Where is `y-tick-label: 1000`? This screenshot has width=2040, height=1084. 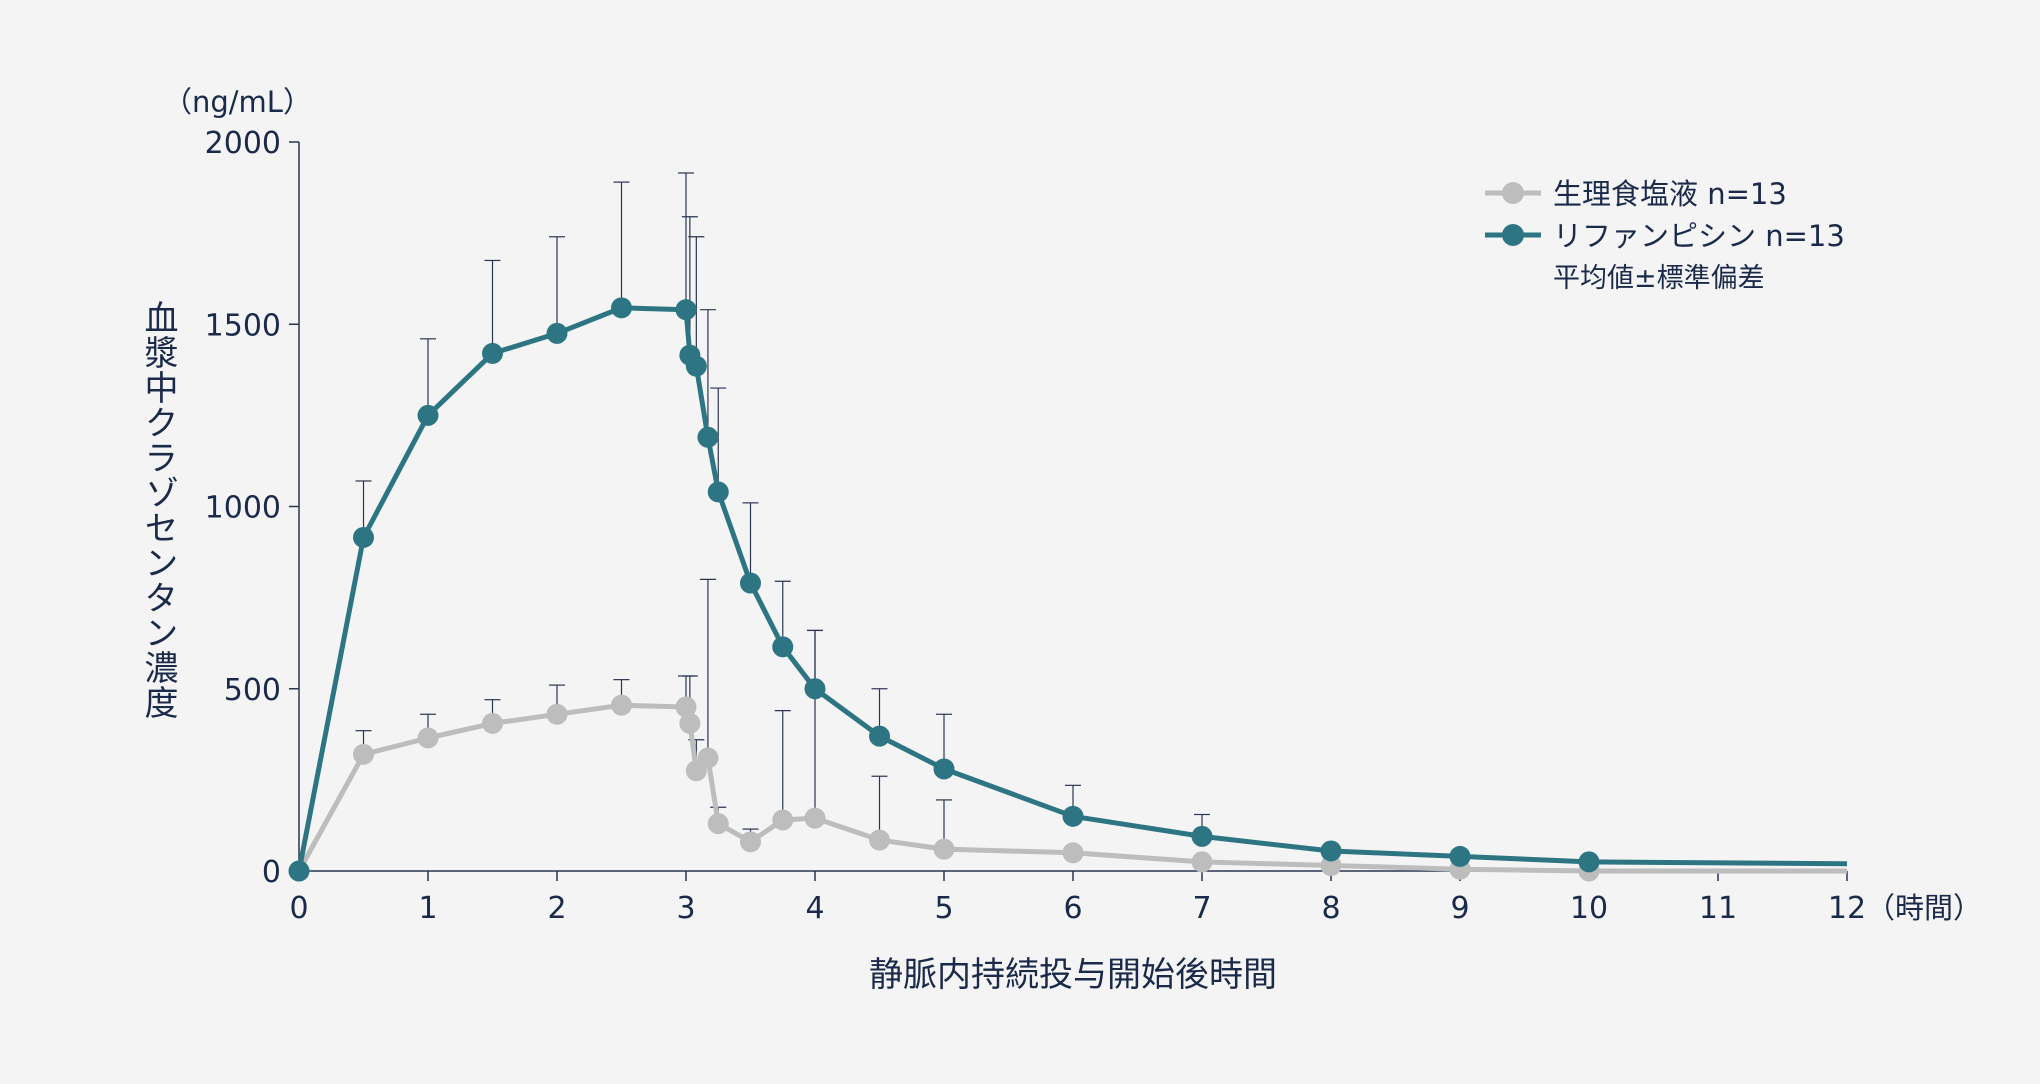 y-tick-label: 1000 is located at coordinates (243, 508).